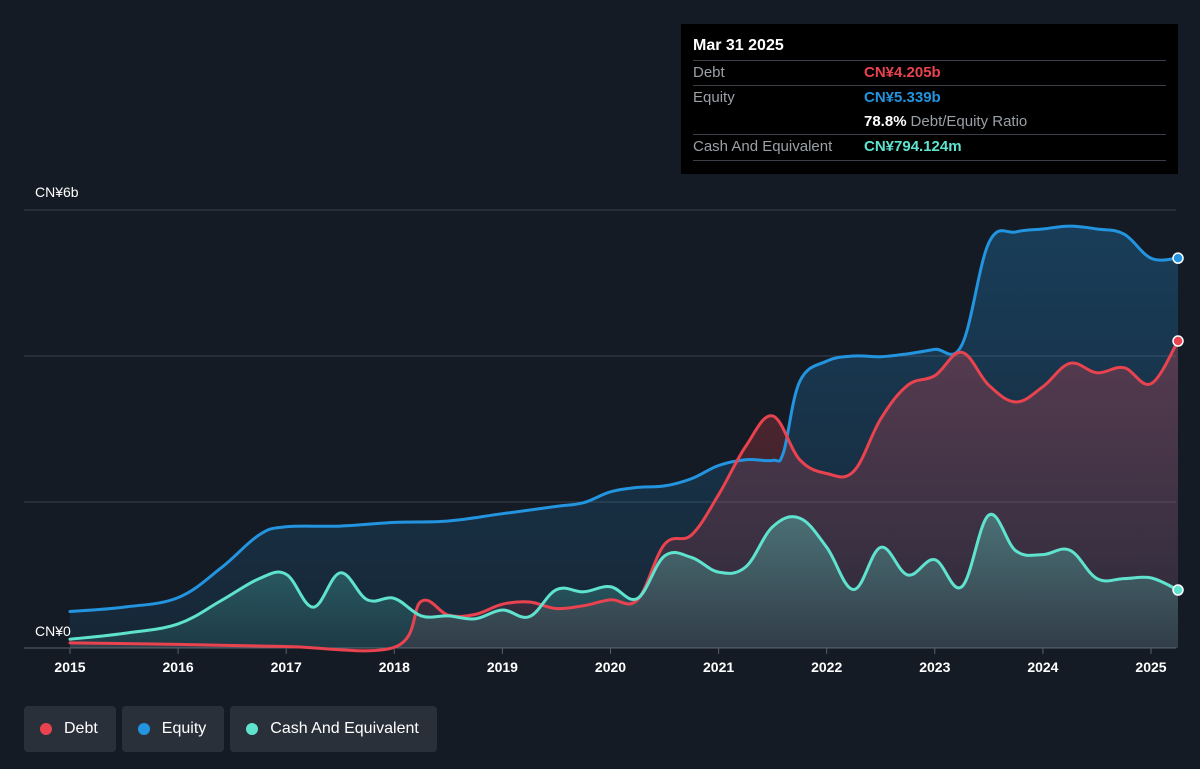 The image size is (1200, 769). Describe the element at coordinates (1178, 590) in the screenshot. I see `cash-and-equivalent-end-point` at that location.